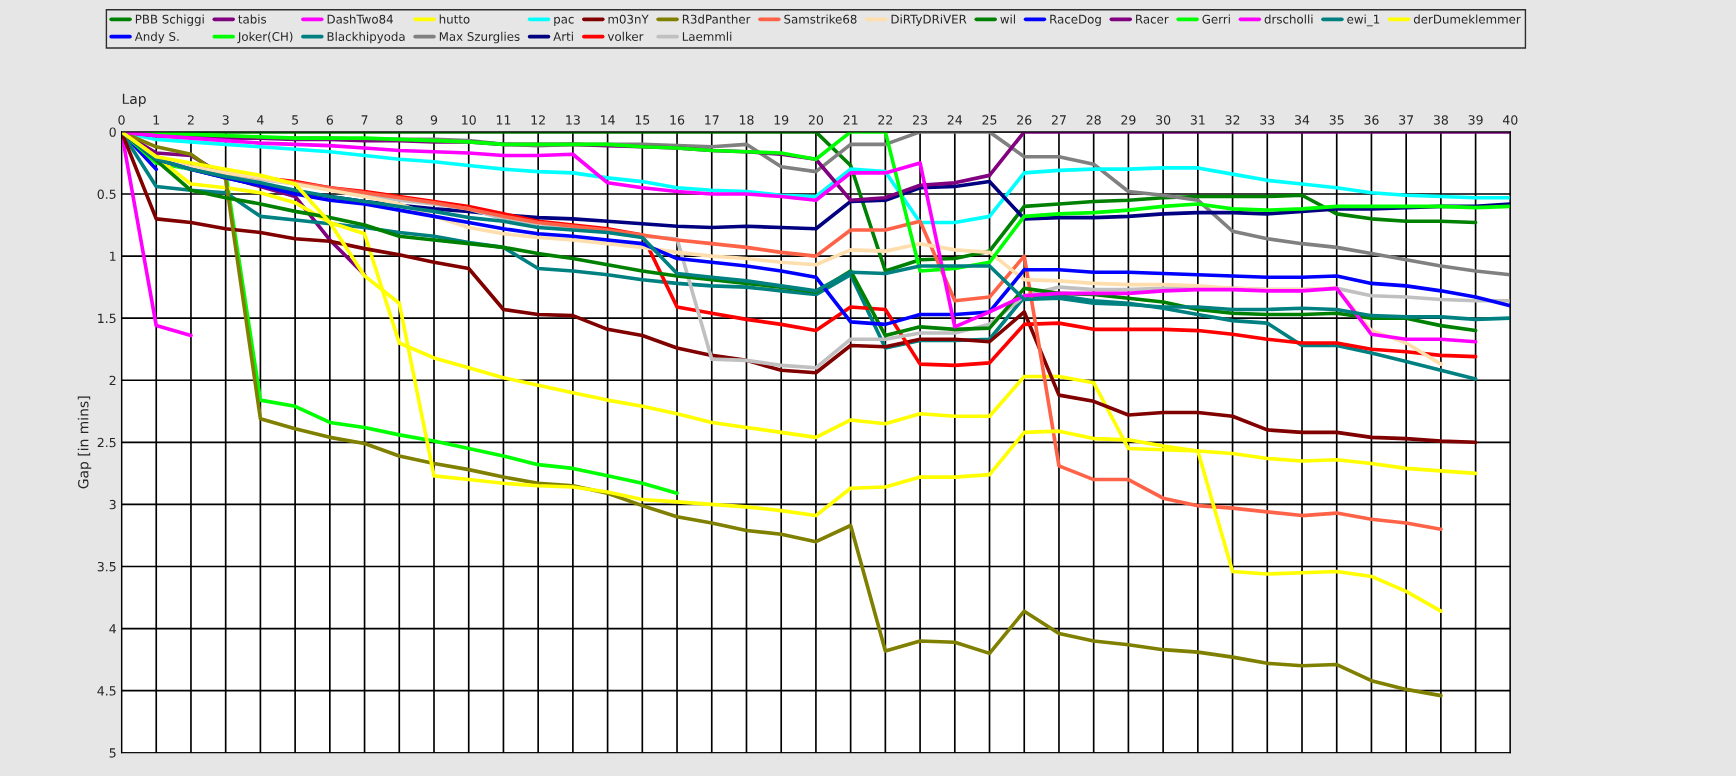  Describe the element at coordinates (625, 36) in the screenshot. I see `legend-label: volker` at that location.